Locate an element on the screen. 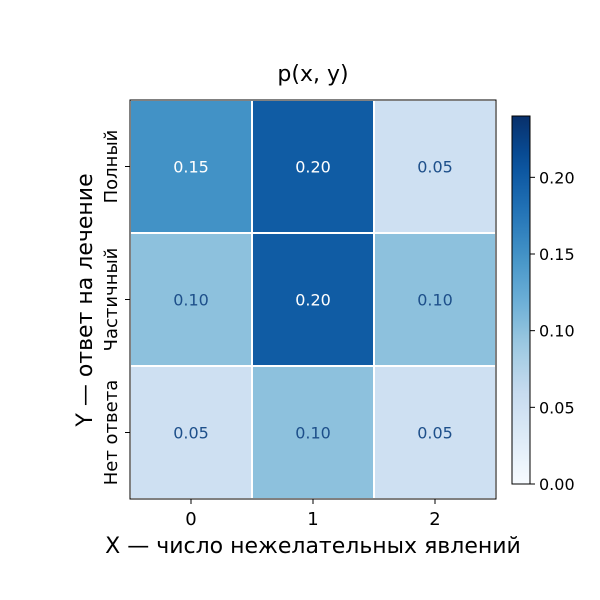 Image resolution: width=600 pixels, height=600 pixels. colorbar-tick-label: 0.20 is located at coordinates (557, 177).